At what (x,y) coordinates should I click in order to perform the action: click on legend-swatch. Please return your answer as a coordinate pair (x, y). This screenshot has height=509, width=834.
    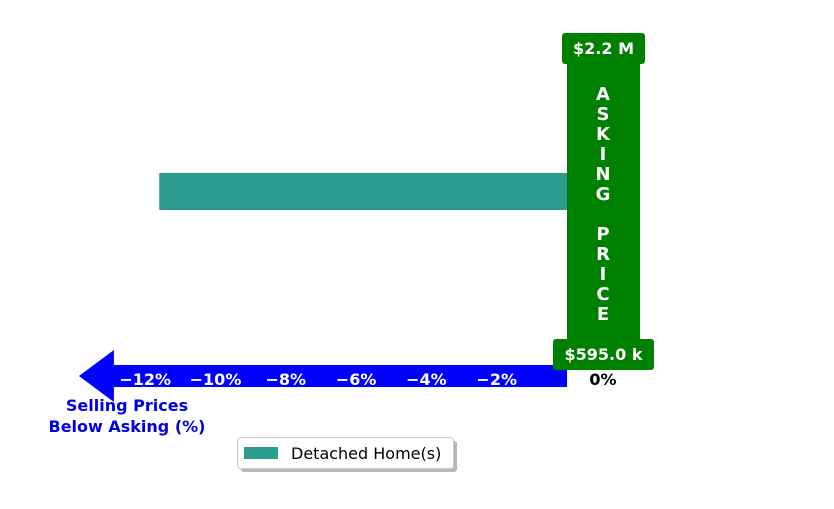
    Looking at the image, I should click on (261, 453).